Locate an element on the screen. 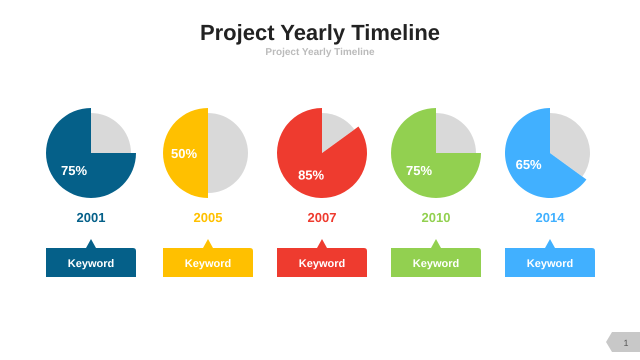 The width and height of the screenshot is (640, 360). data-label: 85% is located at coordinates (311, 174).